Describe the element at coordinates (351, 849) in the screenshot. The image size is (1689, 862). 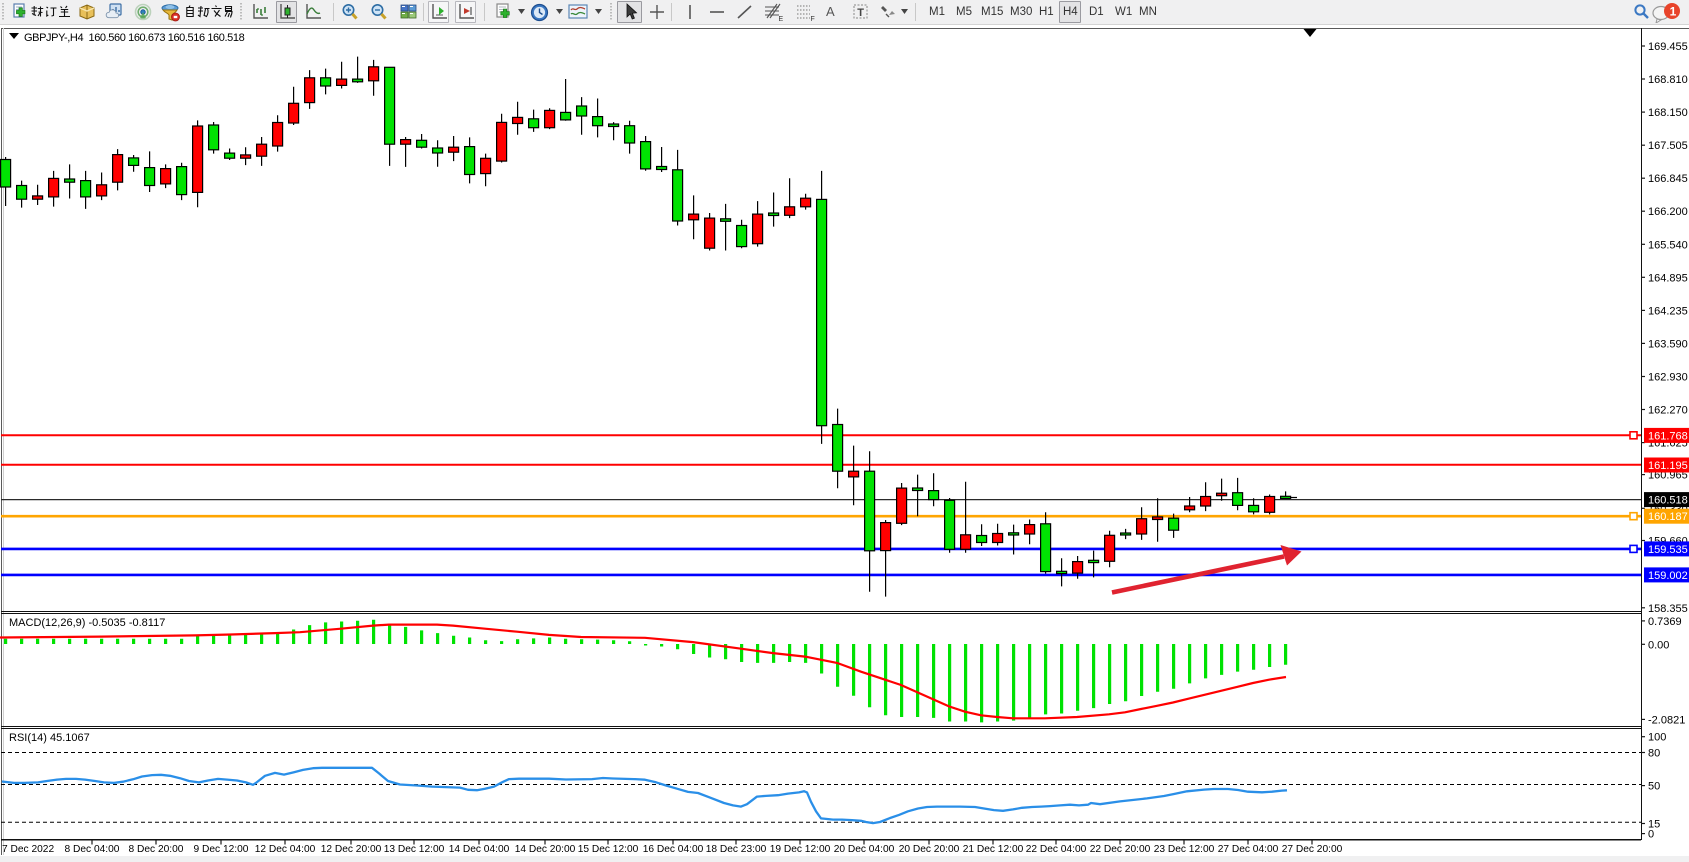
I see `svg-text: 12 Dec 20:00` at that location.